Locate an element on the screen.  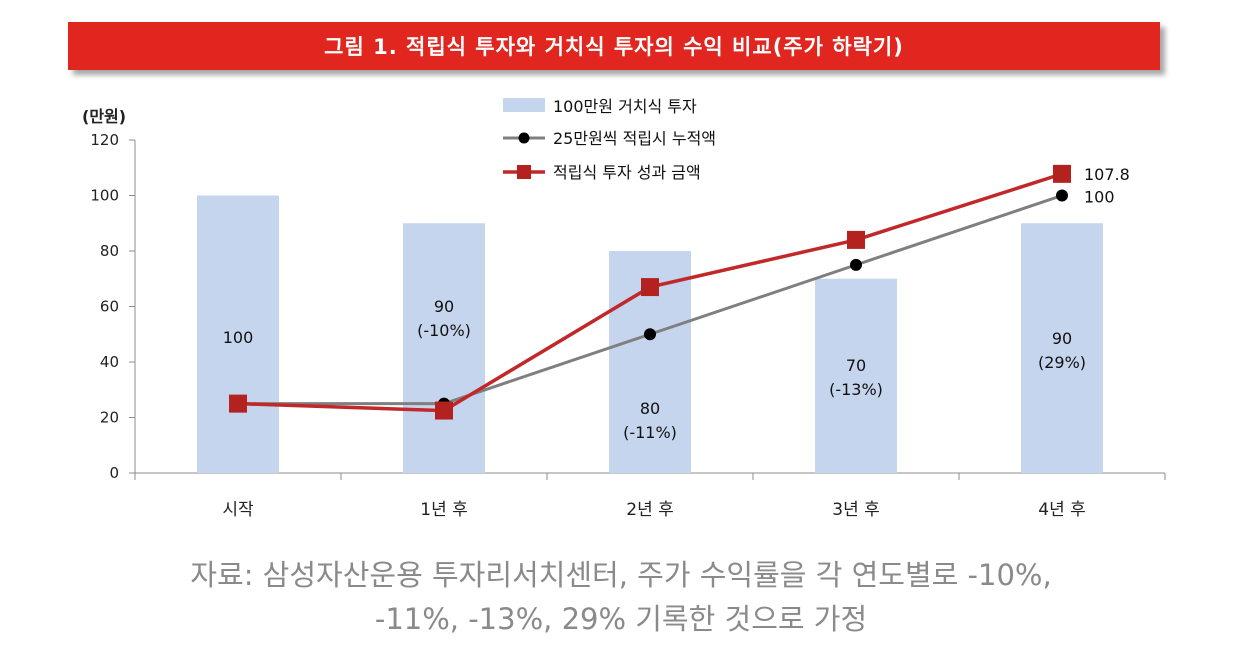
legend-swatch-accumulated-marker is located at coordinates (524, 138).